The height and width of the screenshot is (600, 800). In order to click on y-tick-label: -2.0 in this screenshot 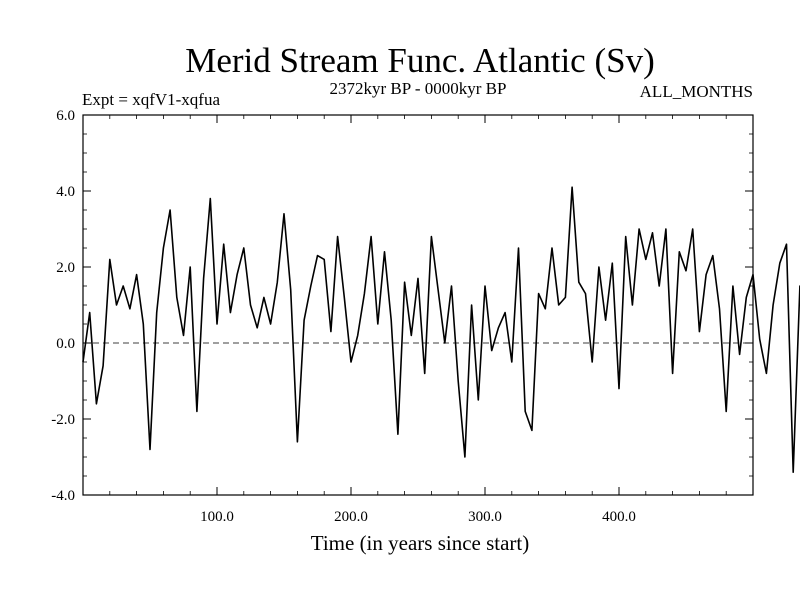, I will do `click(63, 420)`.